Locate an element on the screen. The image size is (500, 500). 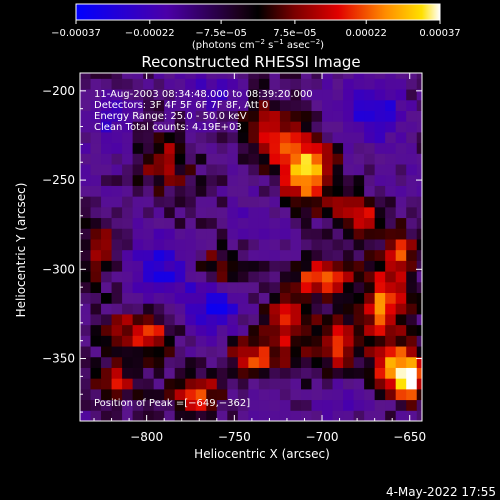
peak-position-label: Position of Peak =[−649,−362] is located at coordinates (172, 403).